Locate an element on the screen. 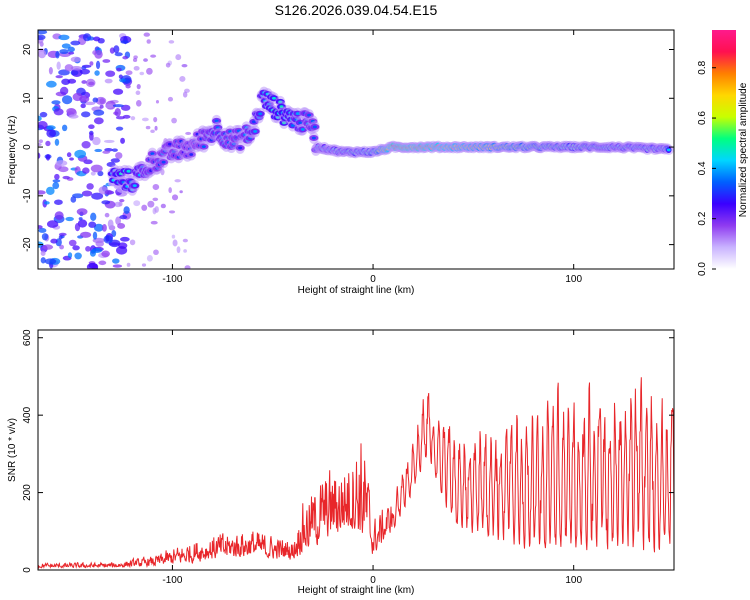 The height and width of the screenshot is (600, 750). colorbar-tick-label: 0.8 is located at coordinates (702, 67).